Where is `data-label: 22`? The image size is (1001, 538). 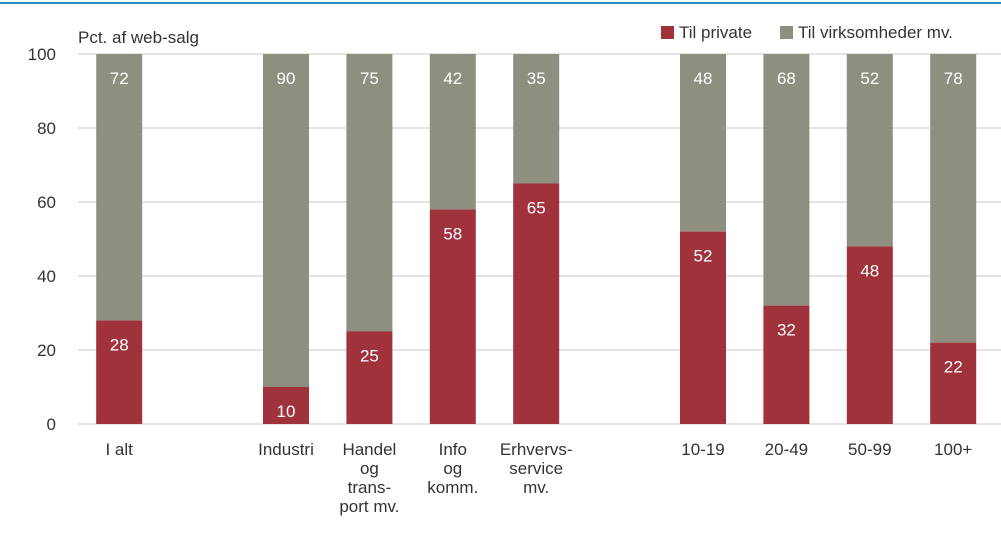
data-label: 22 is located at coordinates (953, 367).